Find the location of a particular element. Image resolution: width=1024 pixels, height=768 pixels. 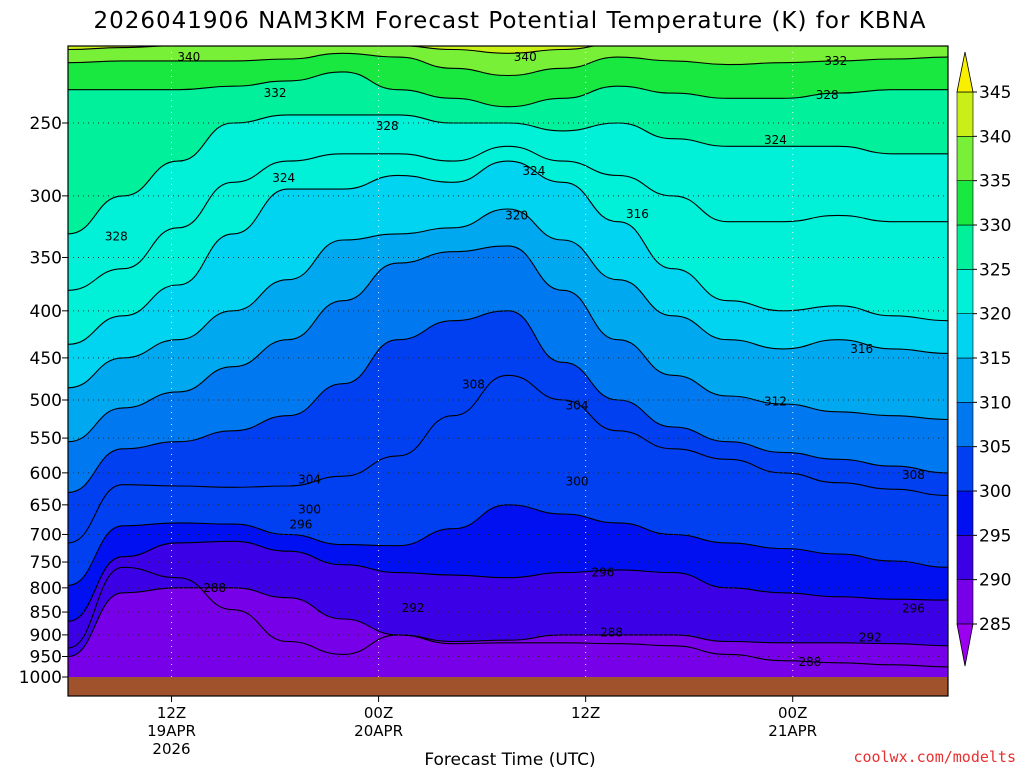

x-tick-label: 2026 is located at coordinates (171, 749).